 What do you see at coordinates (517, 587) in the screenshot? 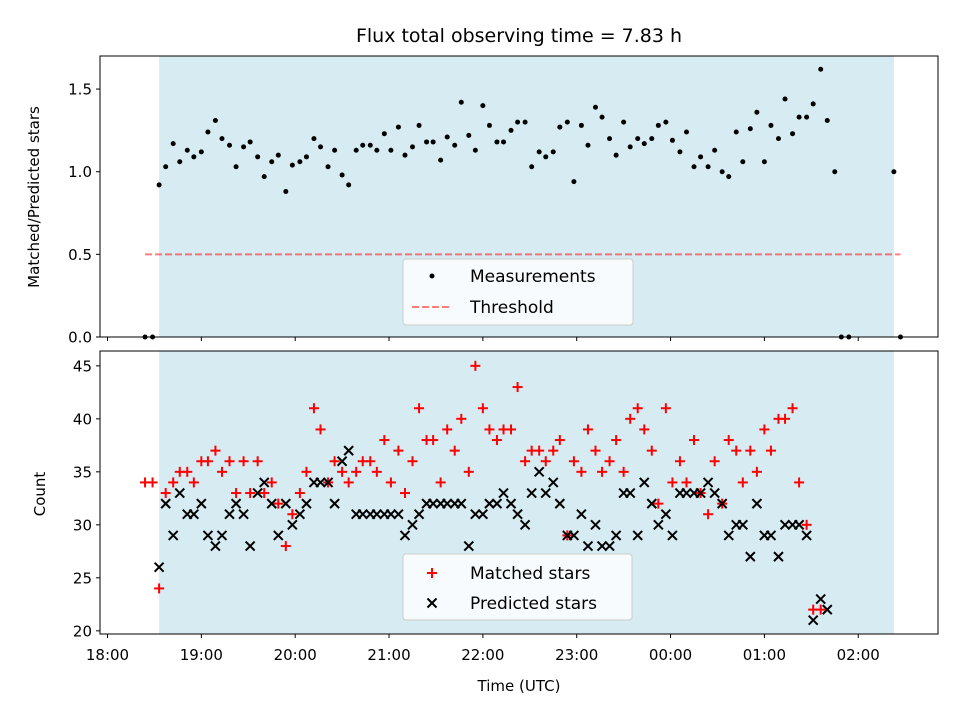
I see `bottom-legend: Matched stars Predicted stars` at bounding box center [517, 587].